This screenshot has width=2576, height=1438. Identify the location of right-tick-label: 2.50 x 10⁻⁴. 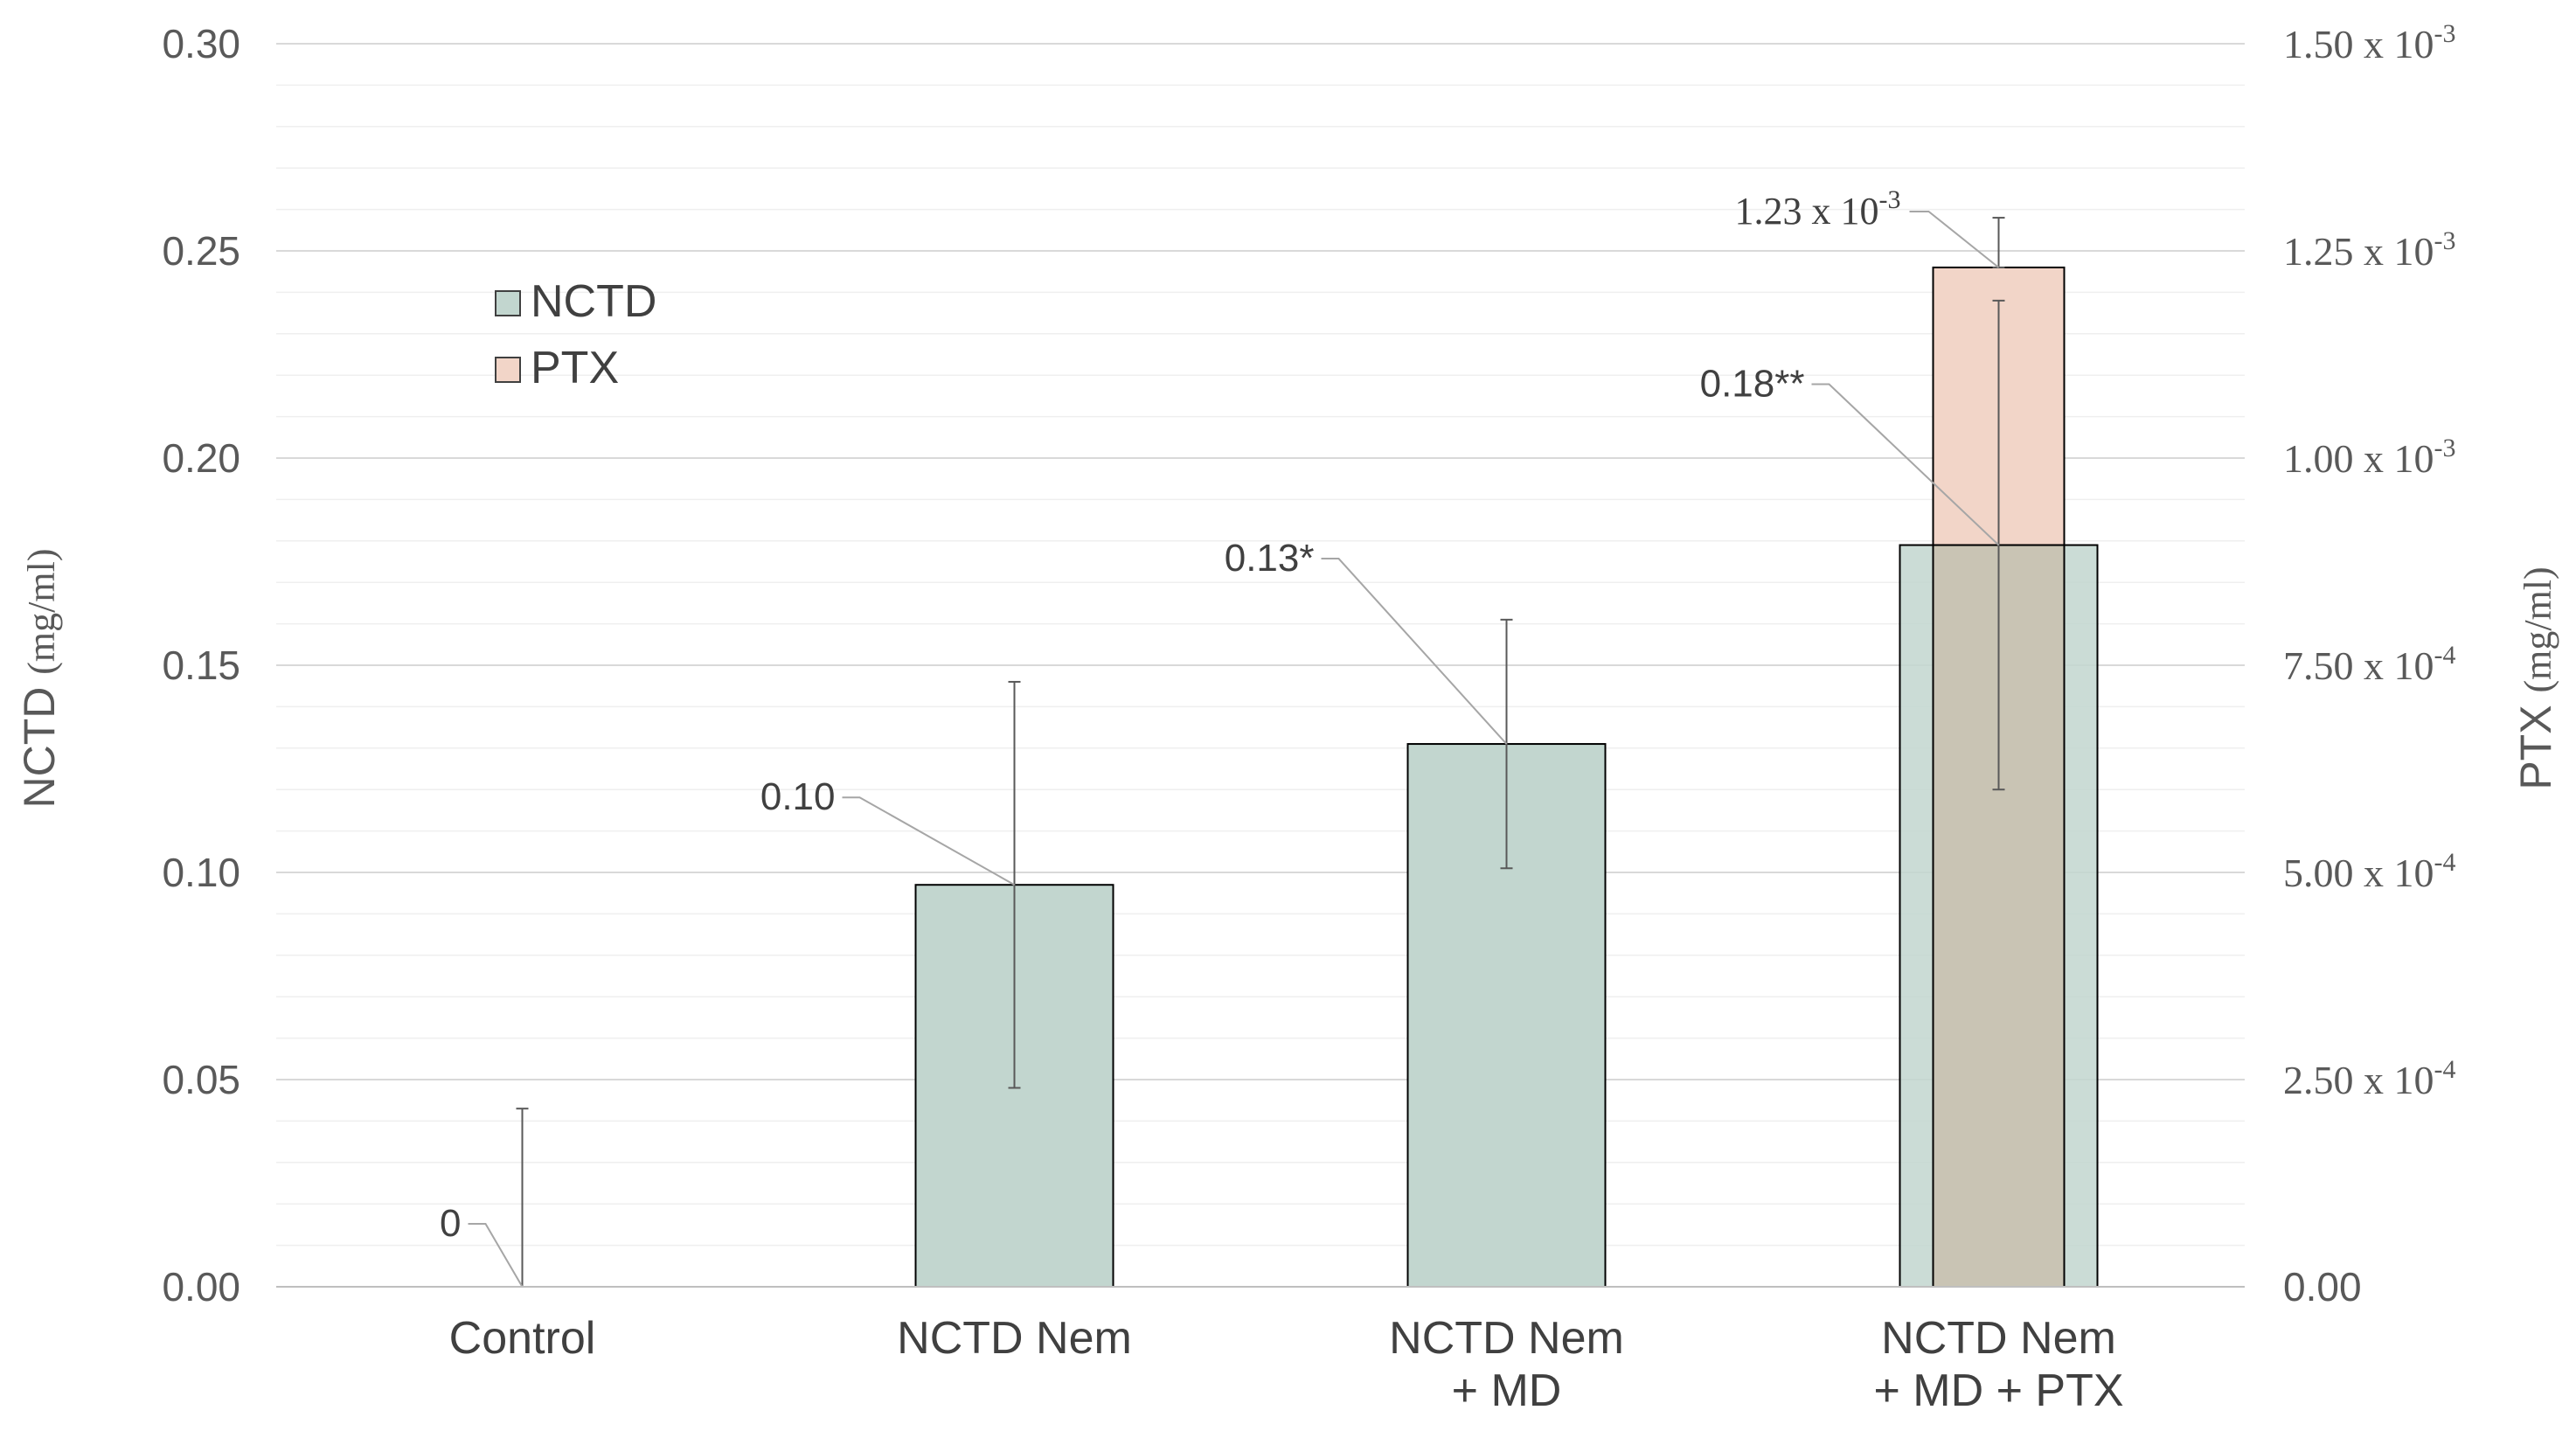
(2370, 1078).